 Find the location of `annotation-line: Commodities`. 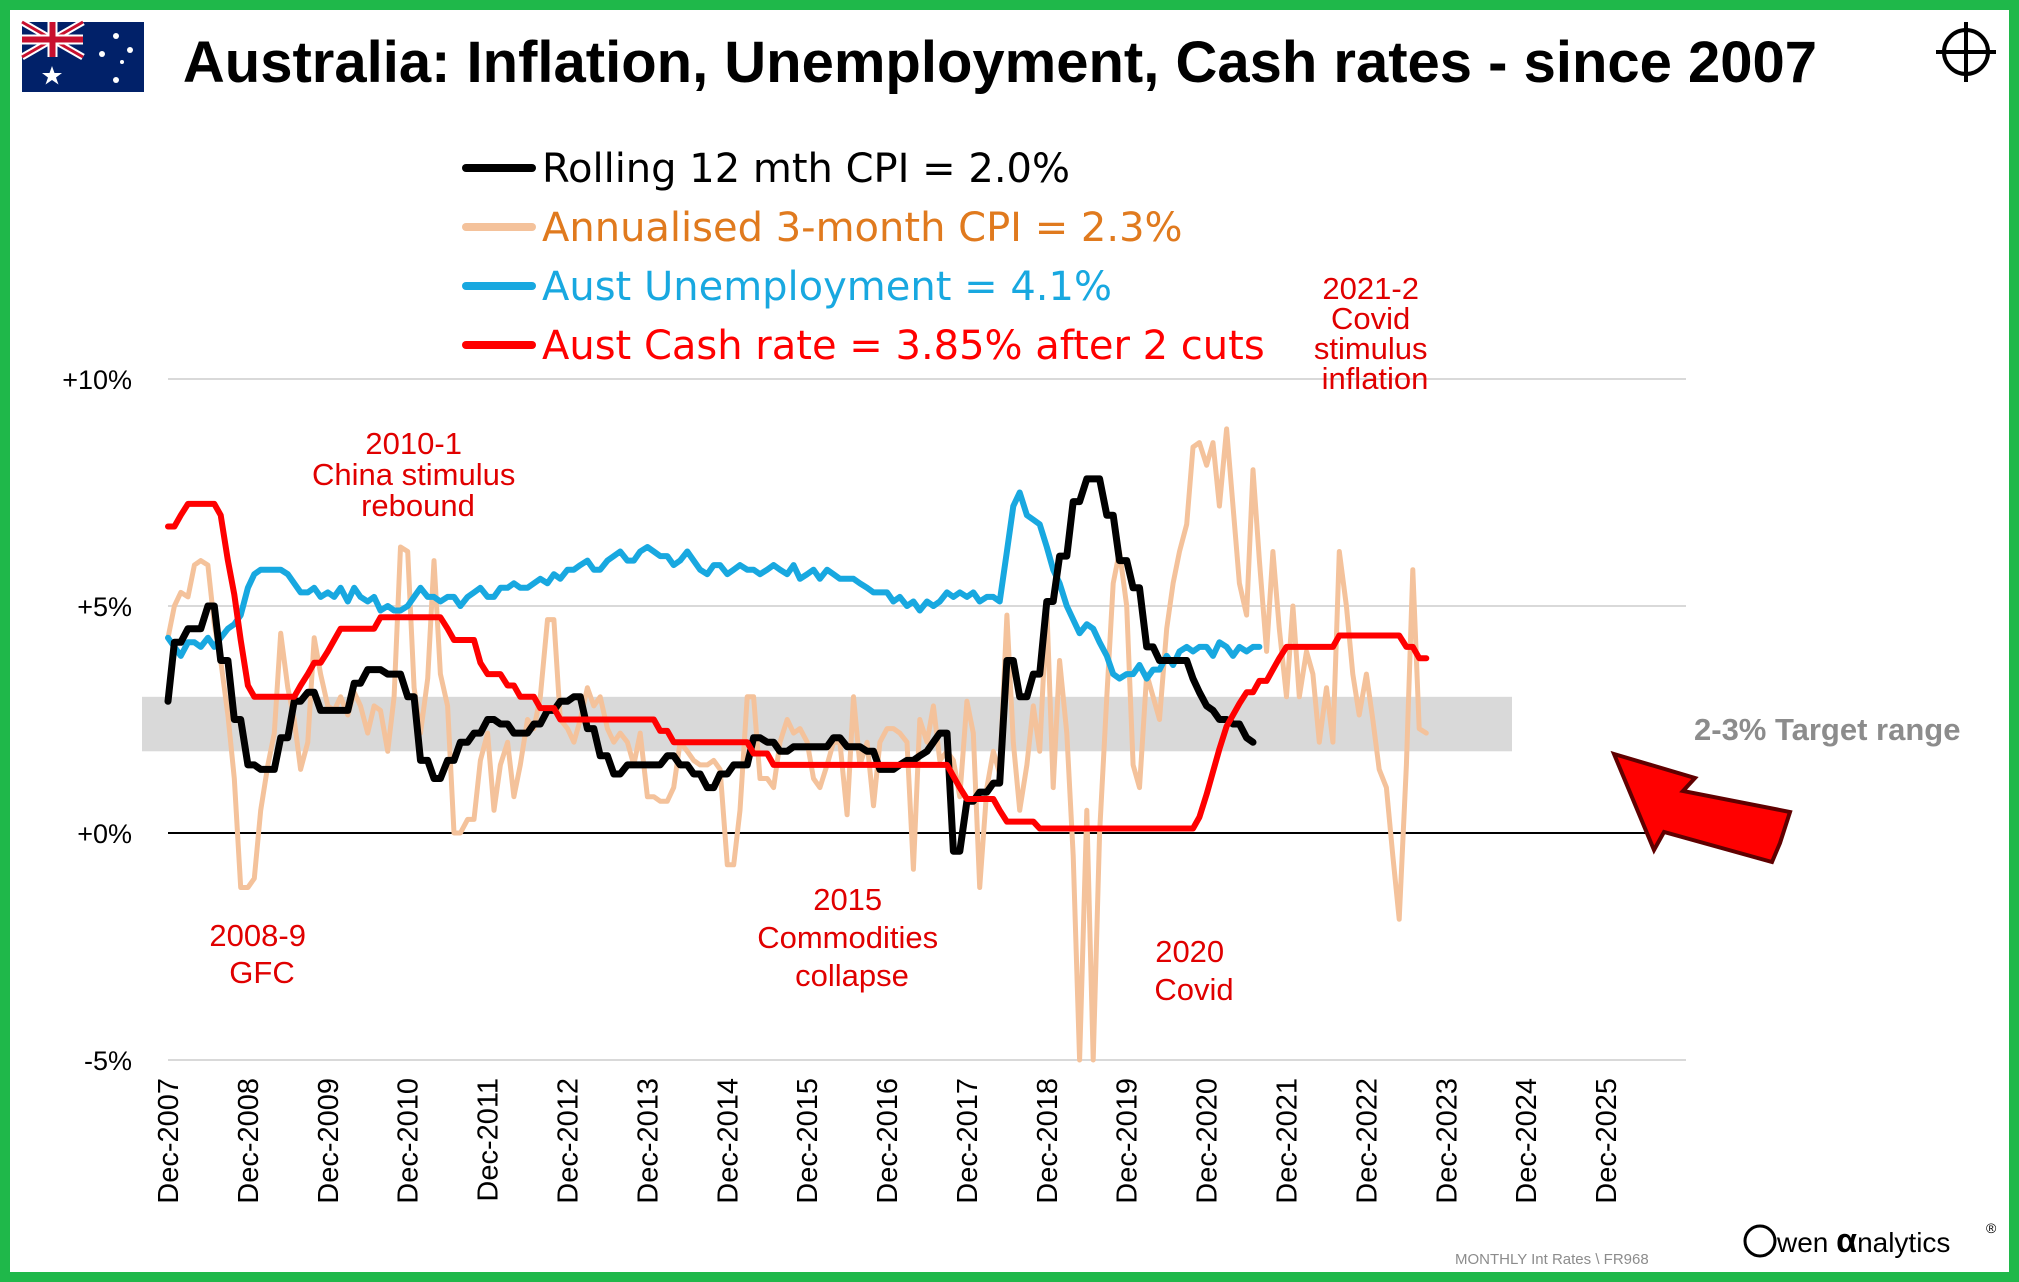

annotation-line: Commodities is located at coordinates (847, 937).